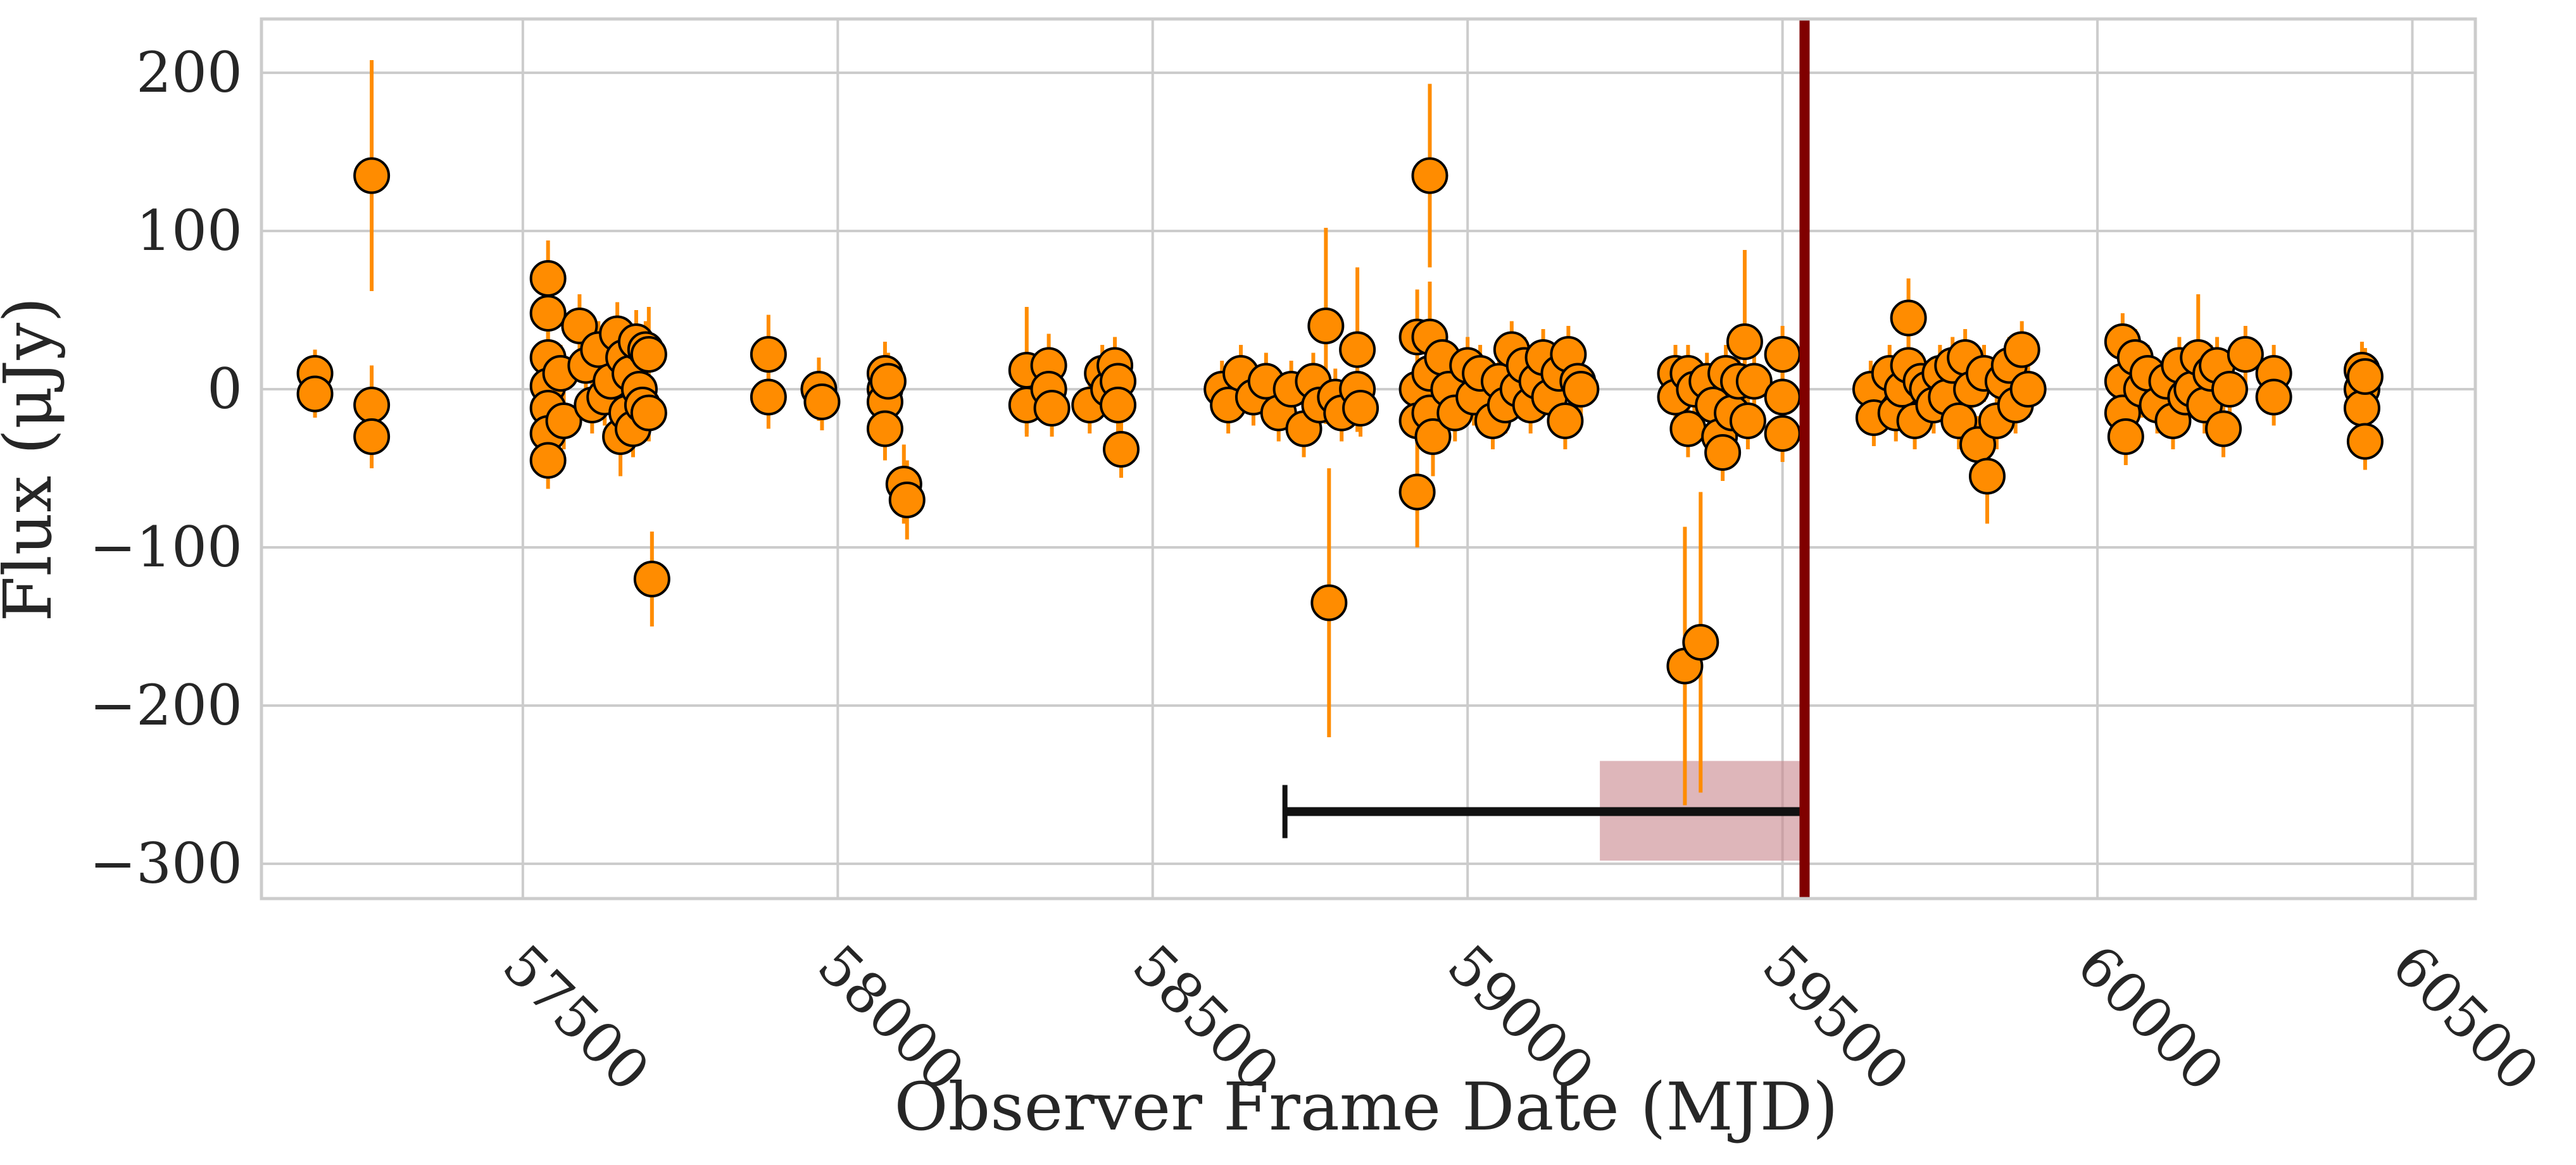  I want to click on y-tick-label: 100, so click(189, 231).